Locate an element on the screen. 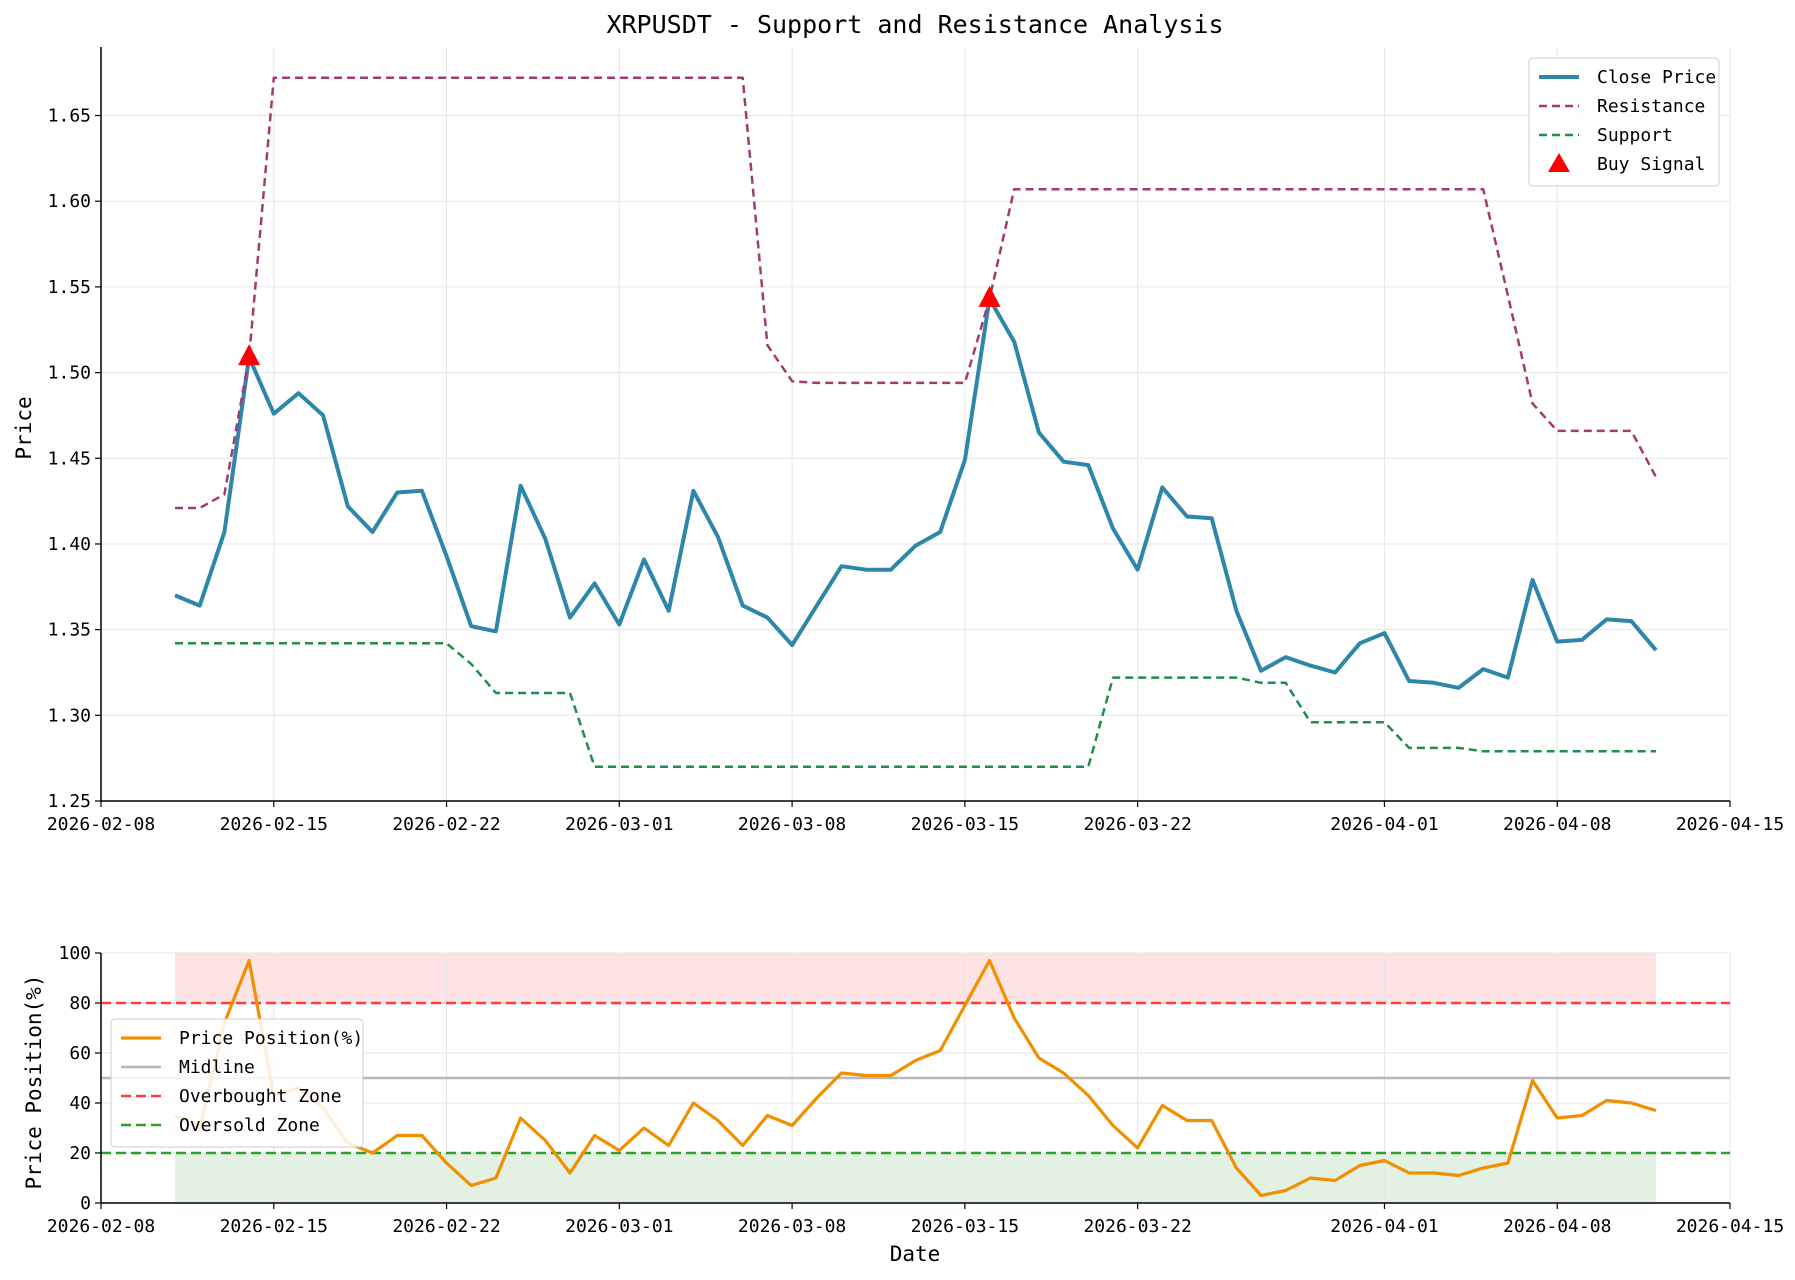  position-legend-box is located at coordinates (237, 1083).